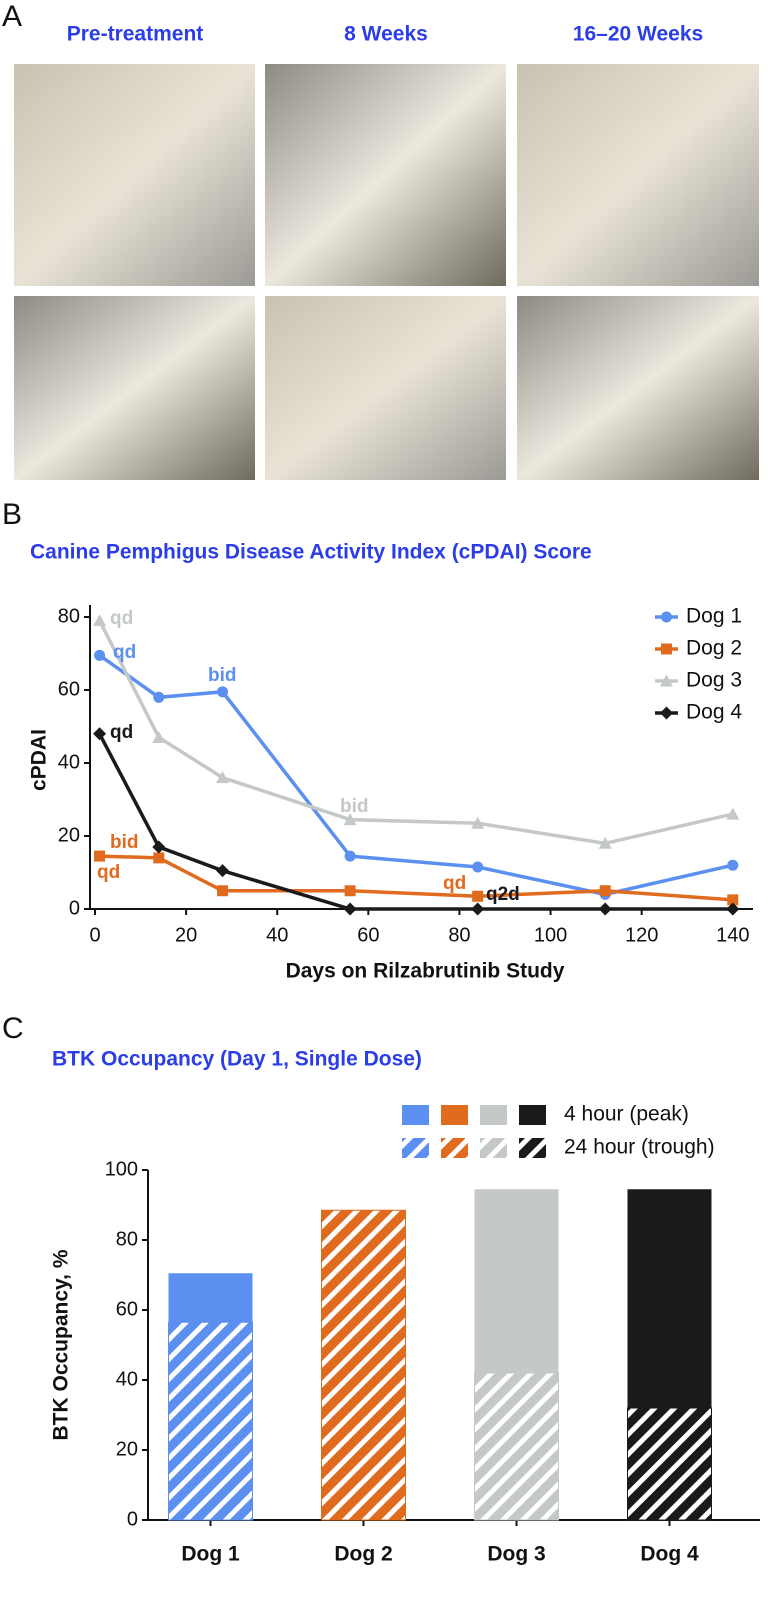  Describe the element at coordinates (61, 1344) in the screenshot. I see `y-axis-label: BTK Occupancy, %` at that location.